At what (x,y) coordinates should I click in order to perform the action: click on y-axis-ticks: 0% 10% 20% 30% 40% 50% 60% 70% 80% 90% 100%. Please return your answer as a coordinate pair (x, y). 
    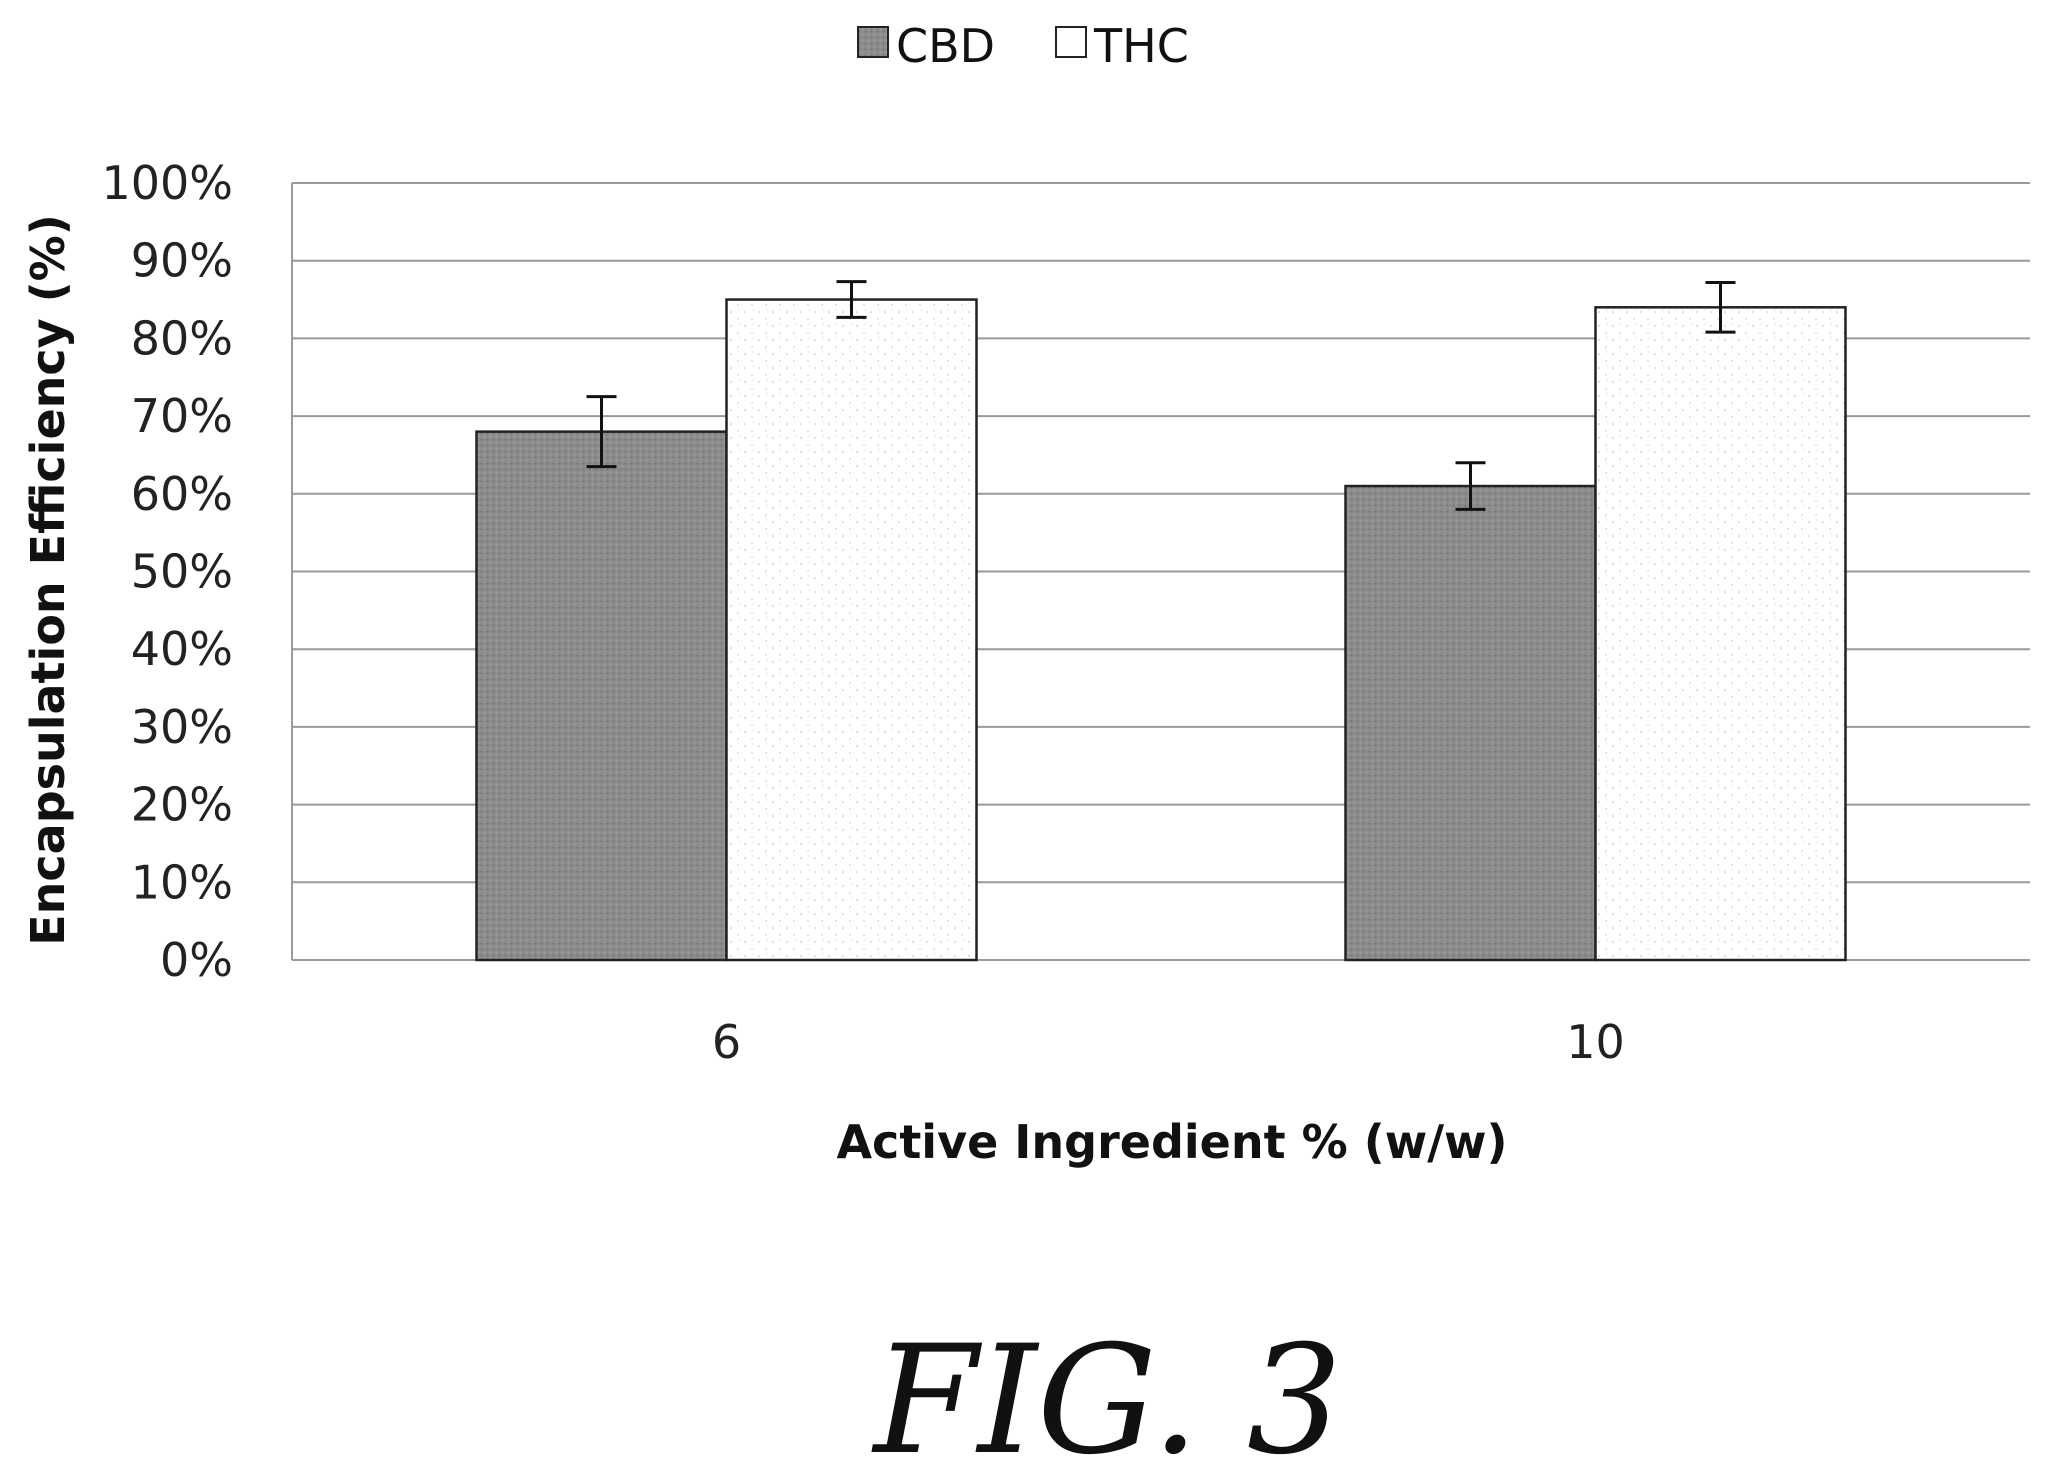
    Looking at the image, I should click on (167, 571).